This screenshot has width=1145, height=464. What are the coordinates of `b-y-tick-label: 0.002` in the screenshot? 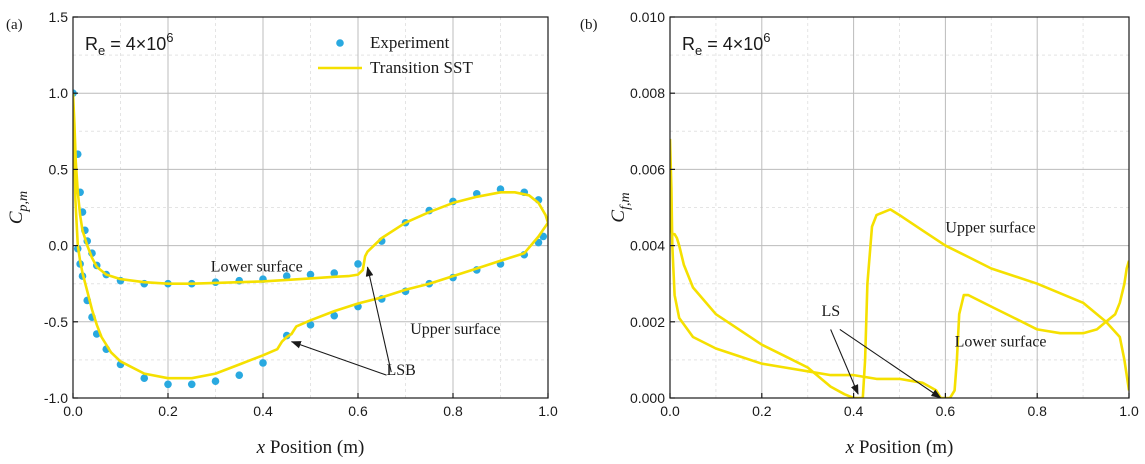 It's located at (647, 322).